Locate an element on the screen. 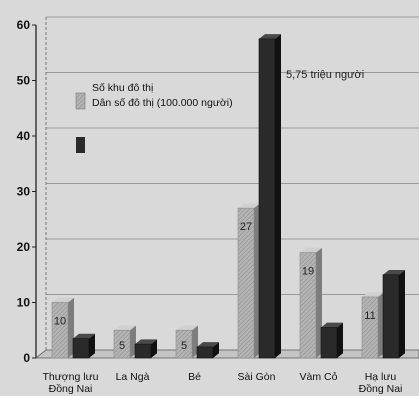  y-tick-labels: 0 10 20 30 40 50 60 is located at coordinates (24, 191).